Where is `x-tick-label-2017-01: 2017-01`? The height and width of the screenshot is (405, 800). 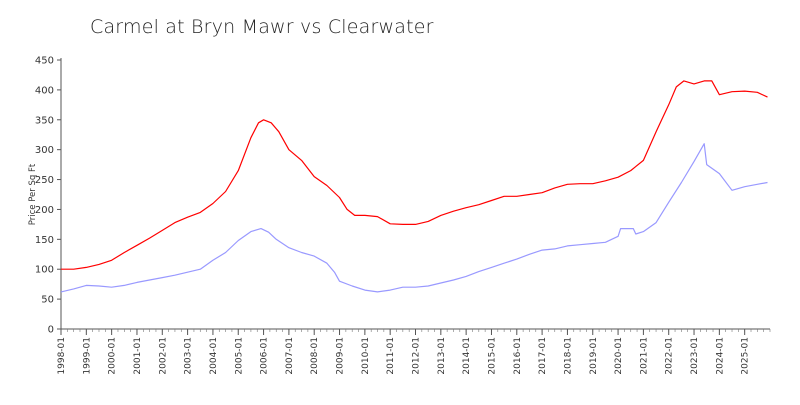
x-tick-label-2017-01: 2017-01 is located at coordinates (543, 356).